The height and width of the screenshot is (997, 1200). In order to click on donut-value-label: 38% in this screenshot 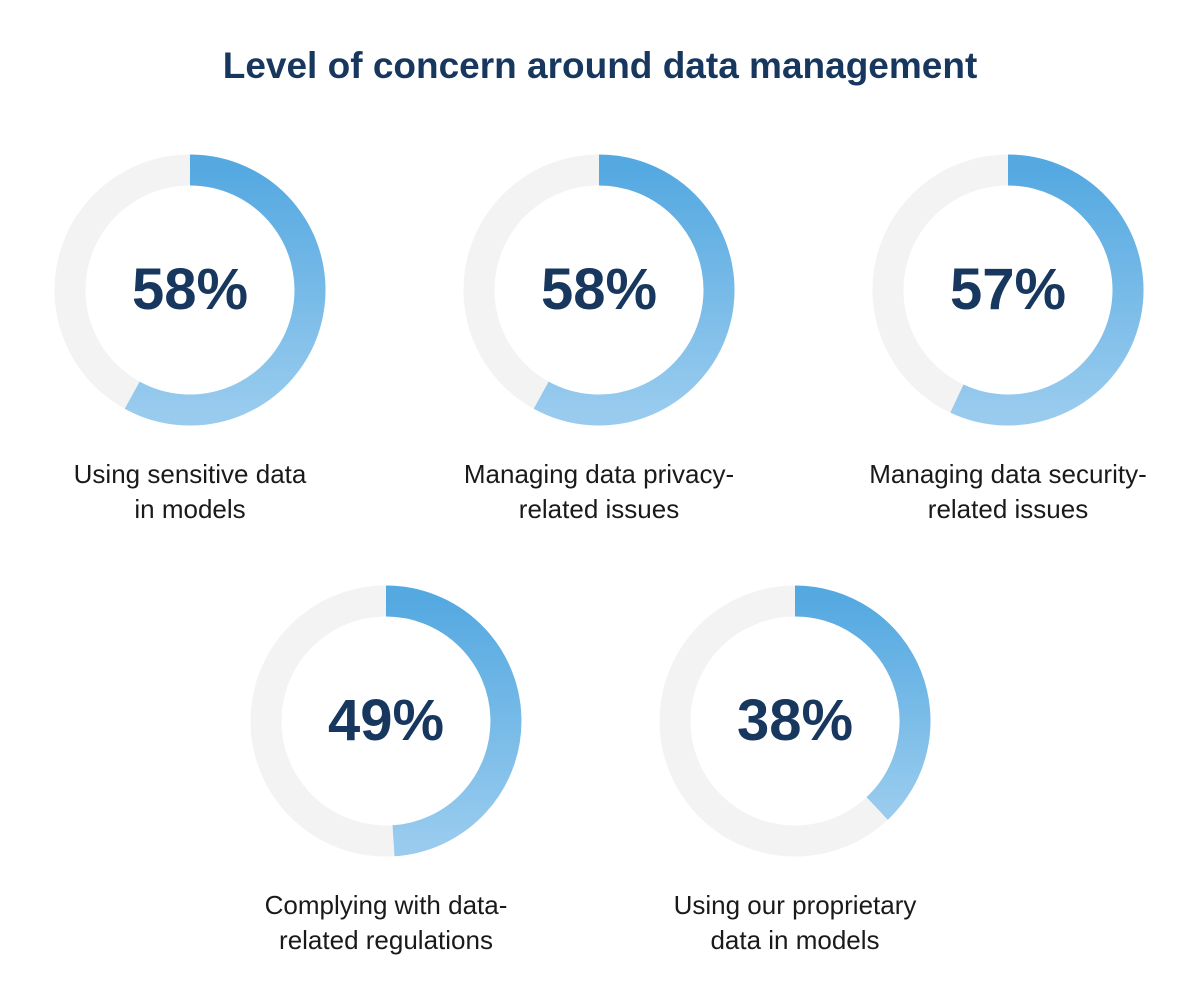, I will do `click(795, 720)`.